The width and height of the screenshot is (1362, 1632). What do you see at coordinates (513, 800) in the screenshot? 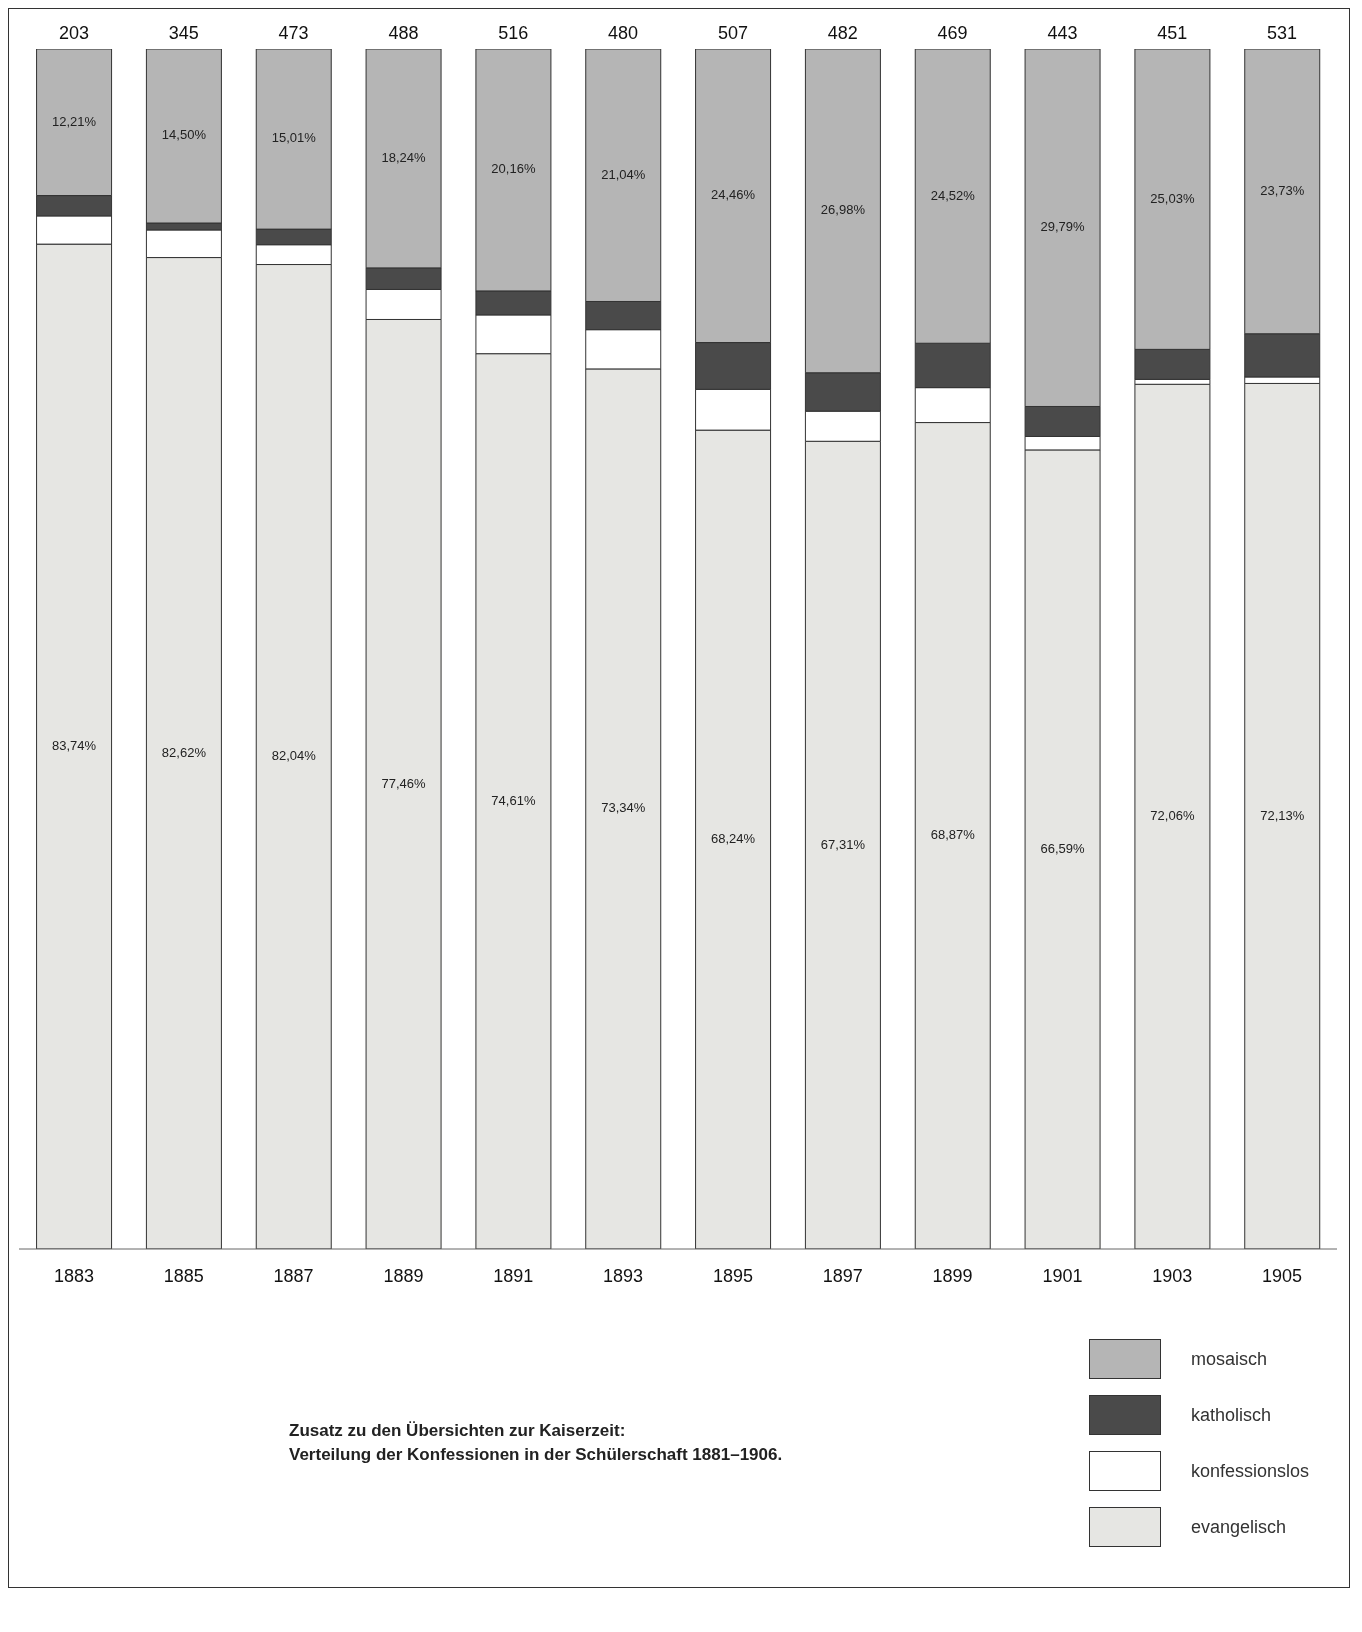
I see `data-label: 74,61%` at bounding box center [513, 800].